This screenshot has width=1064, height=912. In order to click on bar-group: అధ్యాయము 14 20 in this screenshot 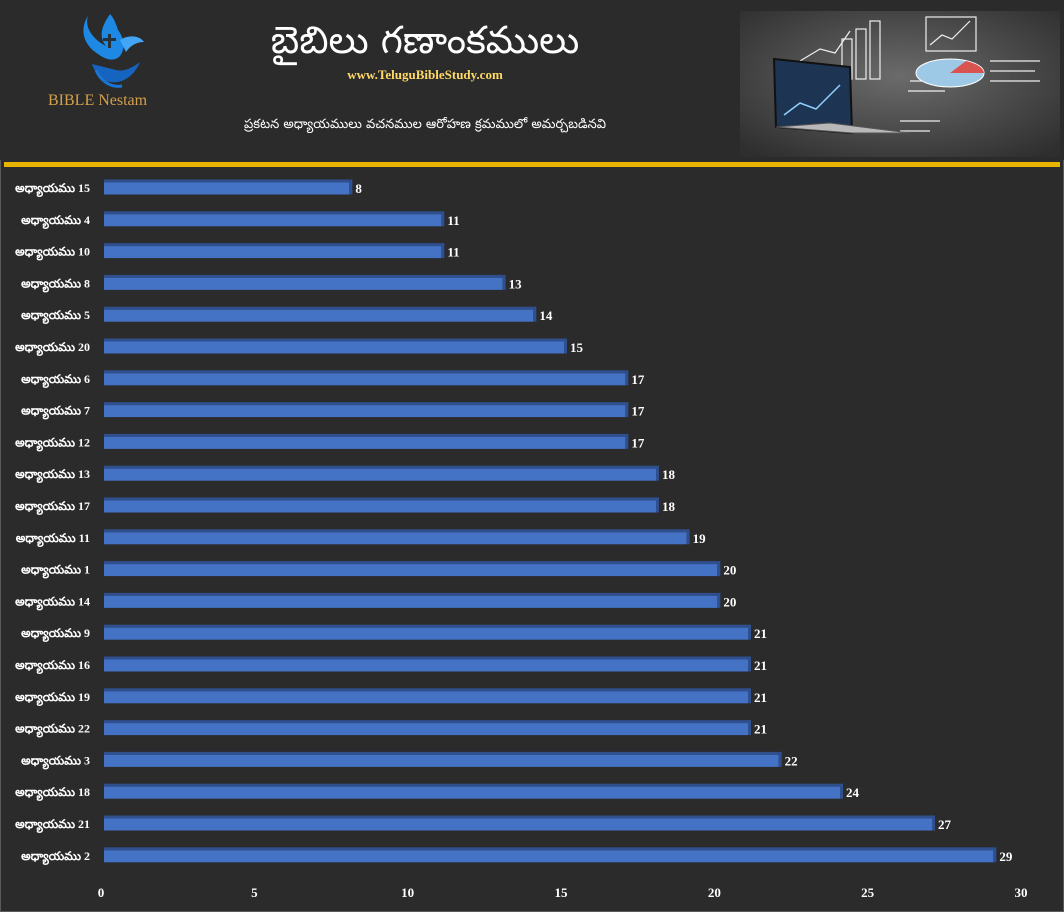, I will do `click(375, 601)`.